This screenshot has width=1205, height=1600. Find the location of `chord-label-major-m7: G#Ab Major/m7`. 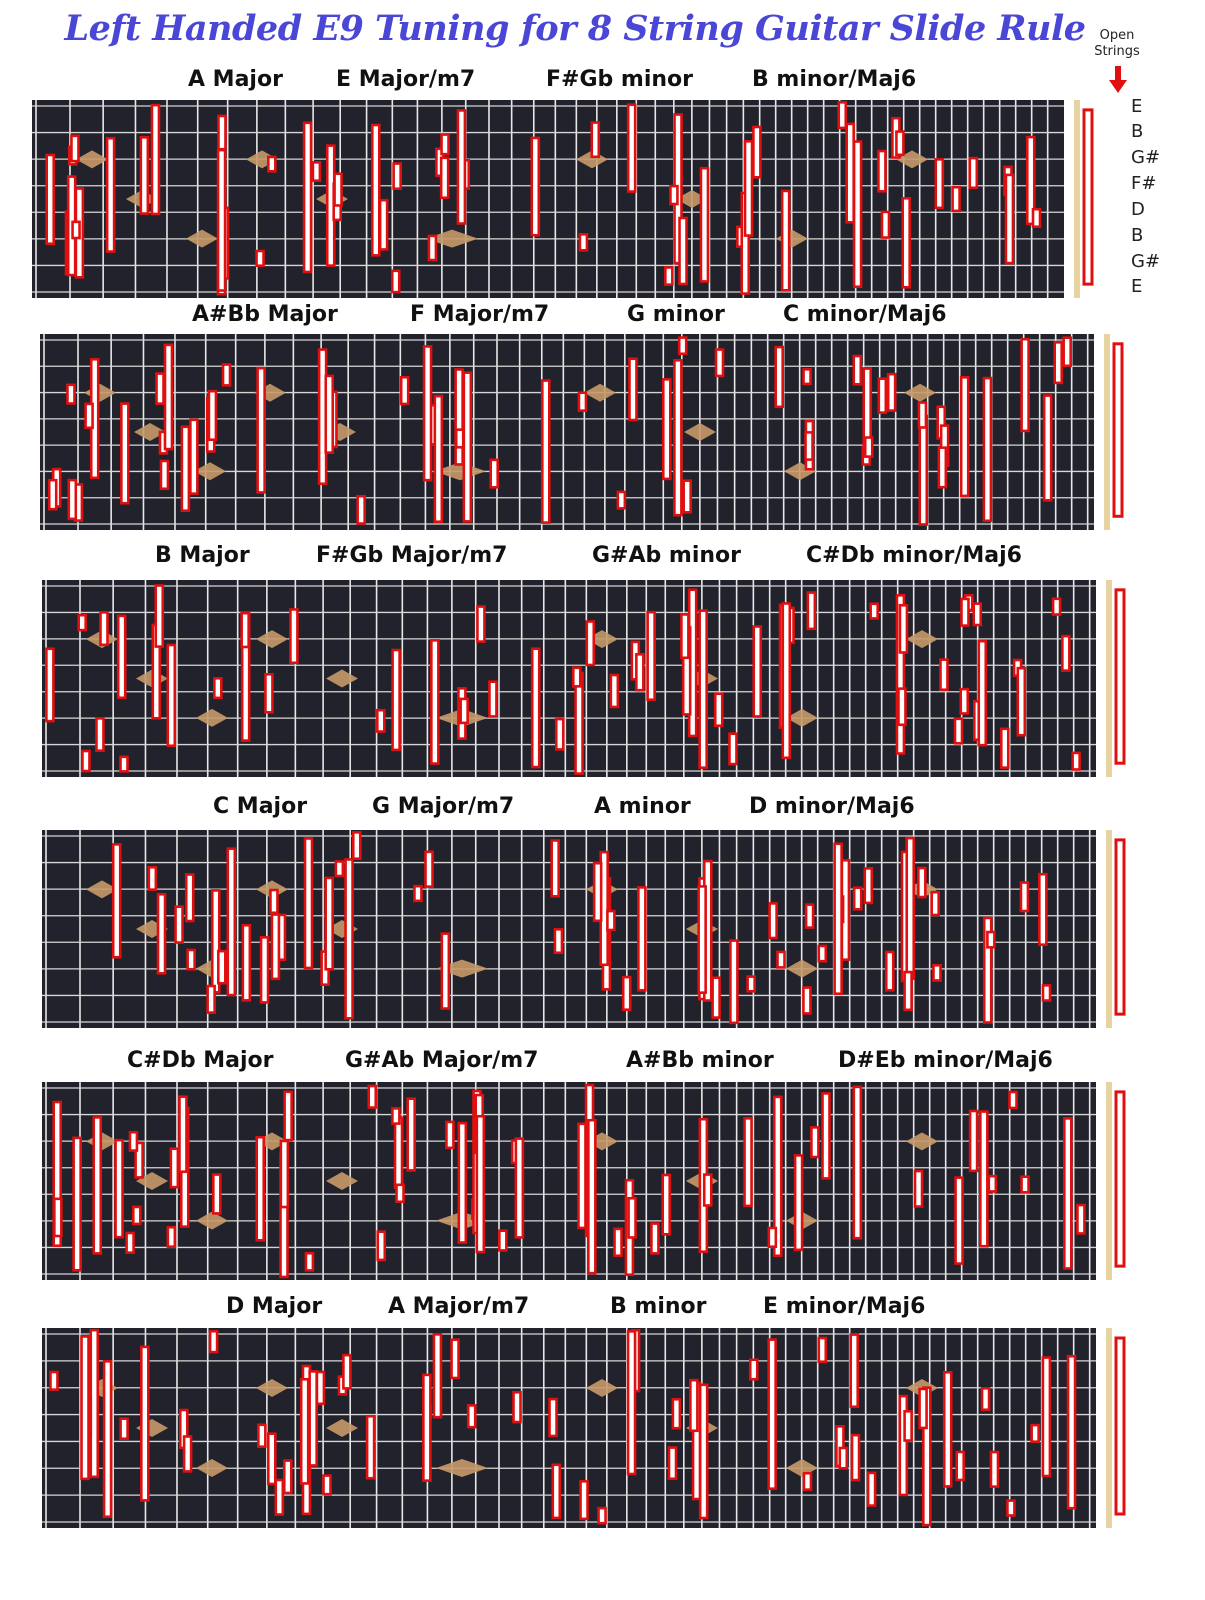

chord-label-major-m7: G#Ab Major/m7 is located at coordinates (442, 1060).